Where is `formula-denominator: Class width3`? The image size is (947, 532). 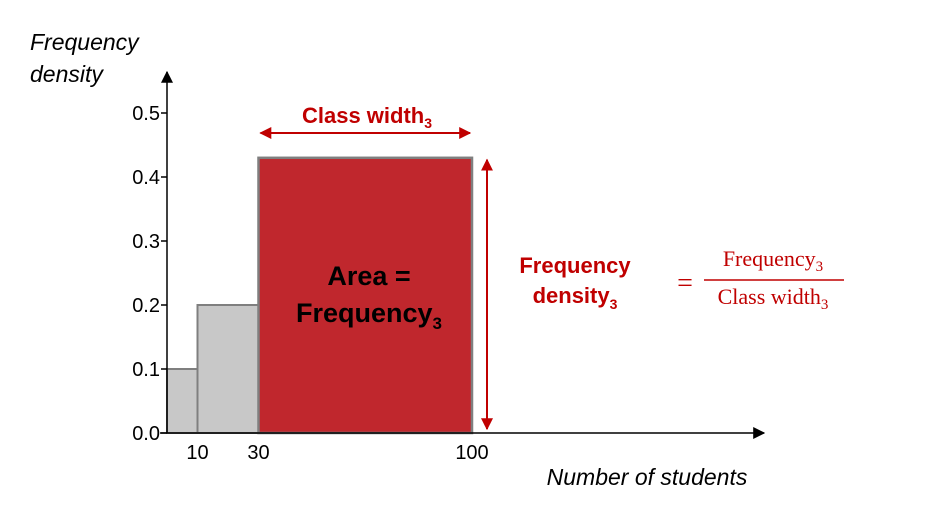
formula-denominator: Class width3 is located at coordinates (773, 298).